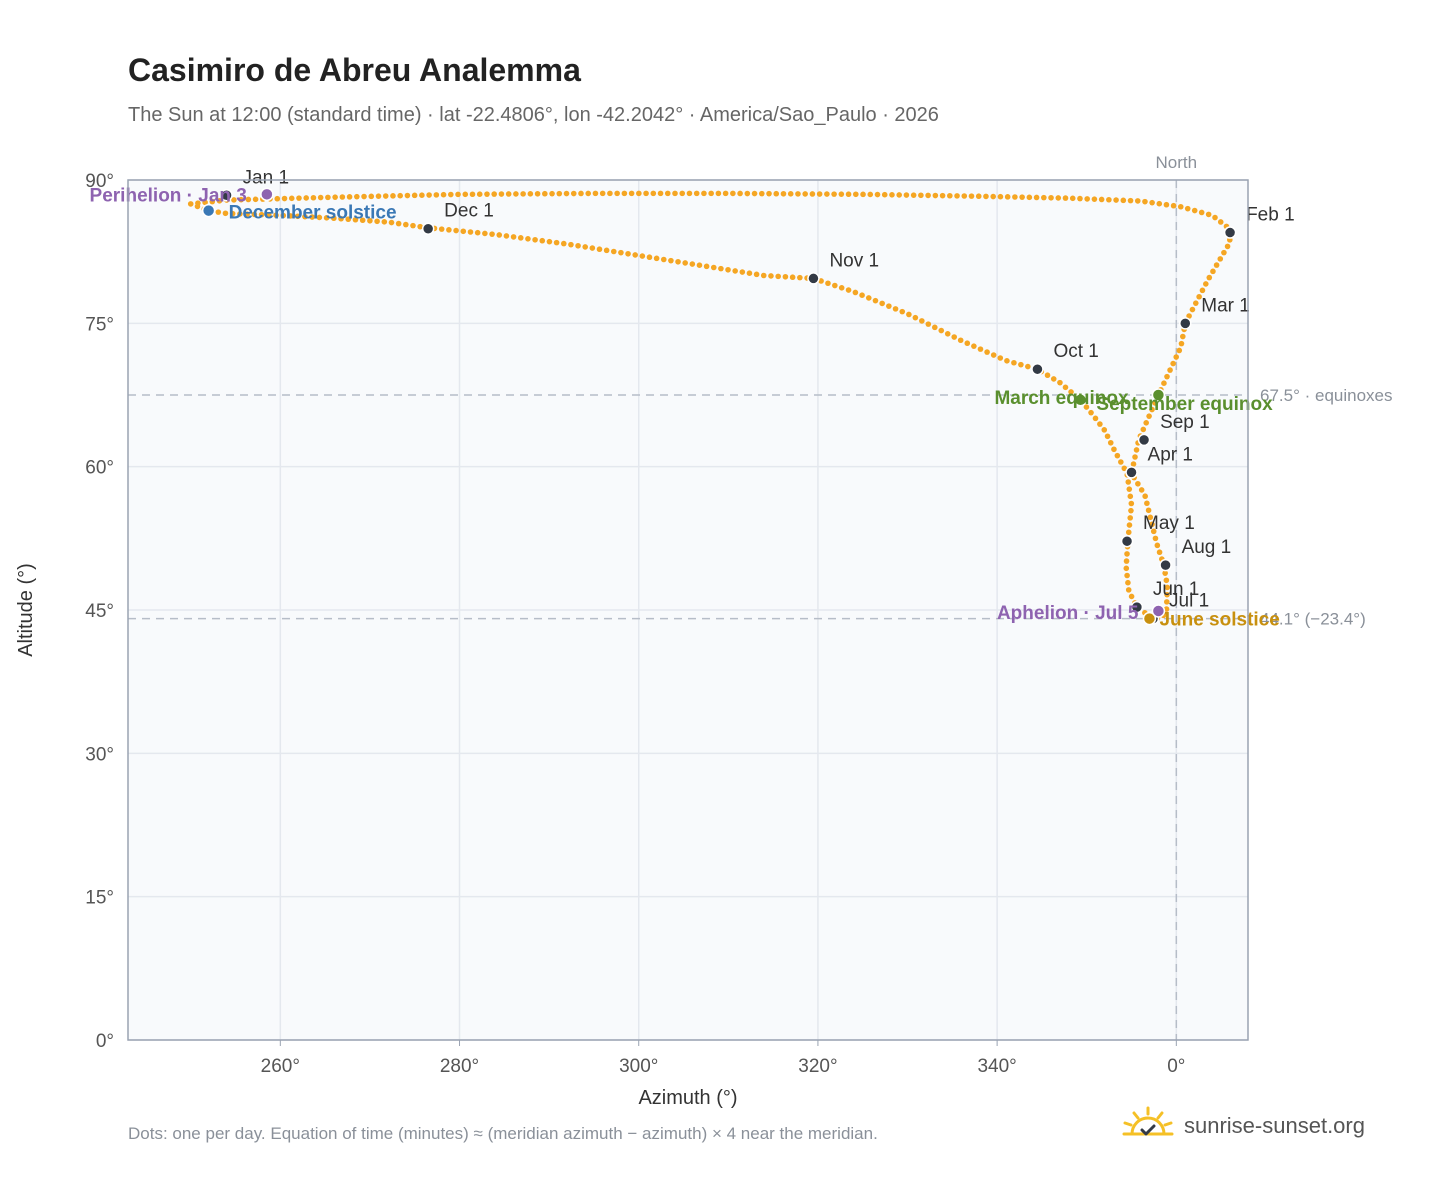  Describe the element at coordinates (99, 611) in the screenshot. I see `y-tick-label: 45°` at that location.